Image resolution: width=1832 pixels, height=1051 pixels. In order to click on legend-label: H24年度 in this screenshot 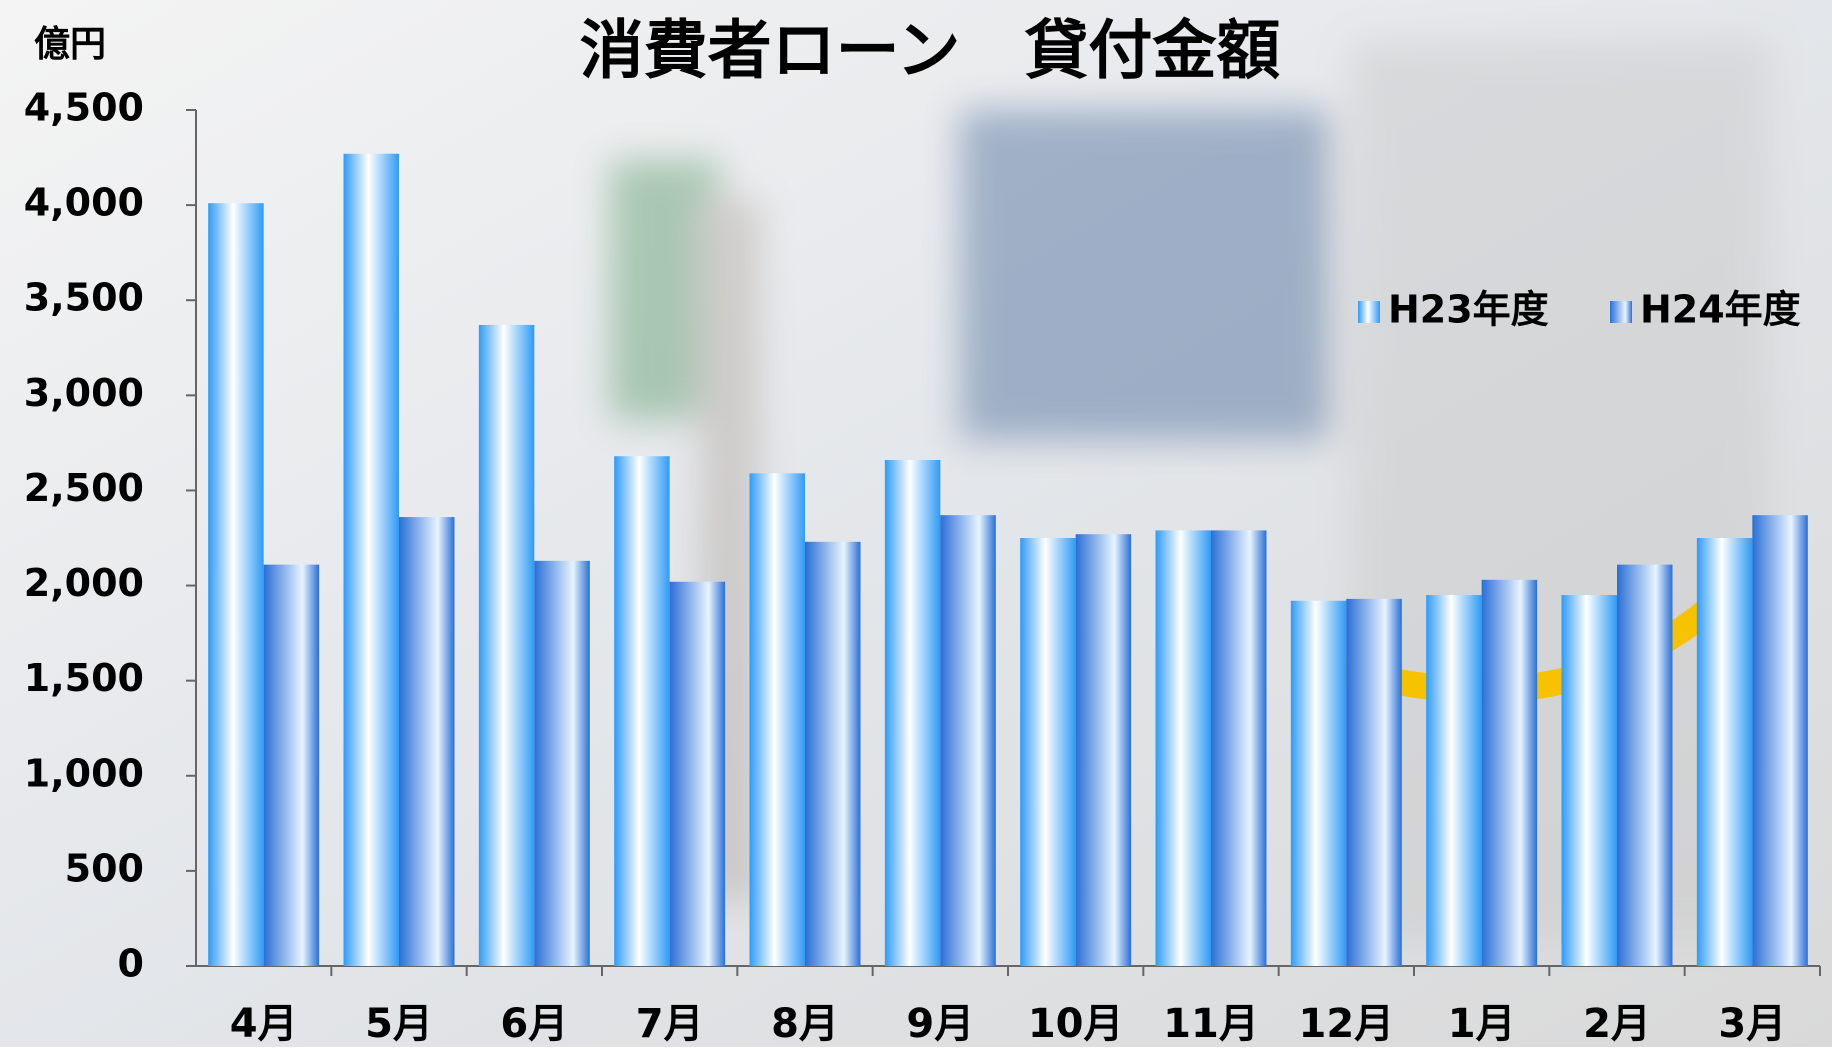, I will do `click(1720, 310)`.